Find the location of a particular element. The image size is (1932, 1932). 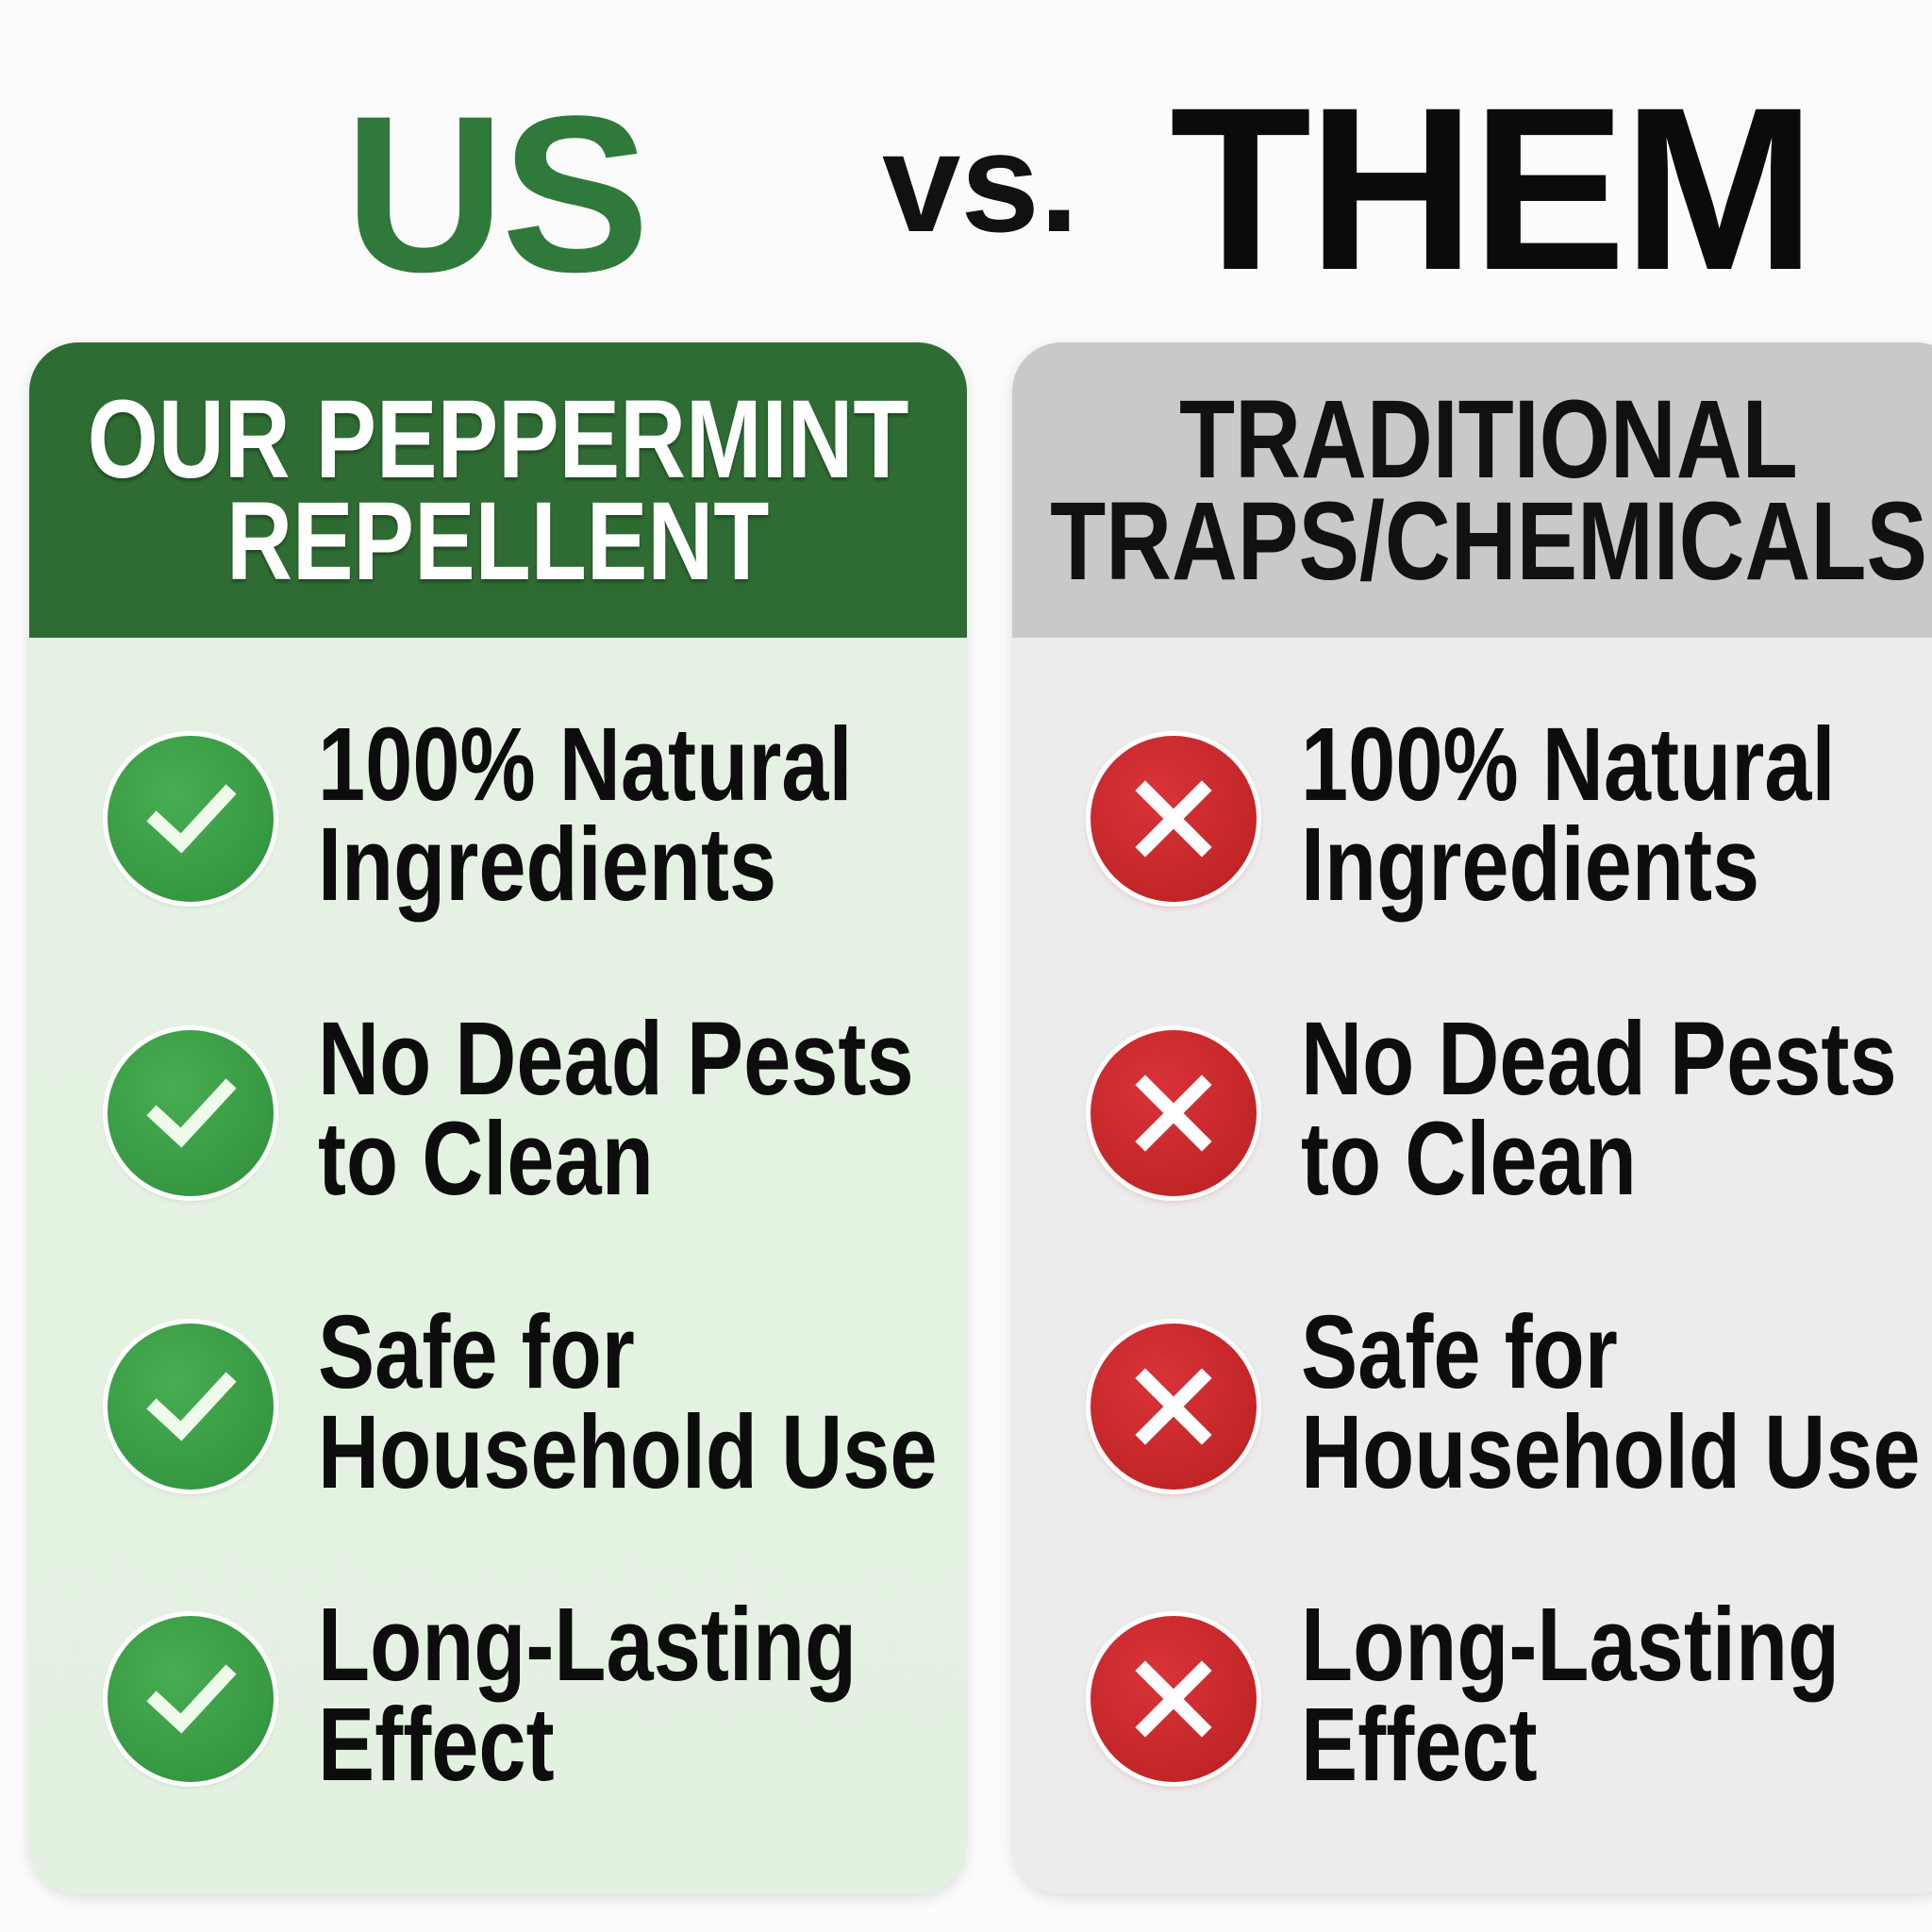

them-card-header: TRADITIONAL TRAPS/CHEMICALS is located at coordinates (1472, 490).